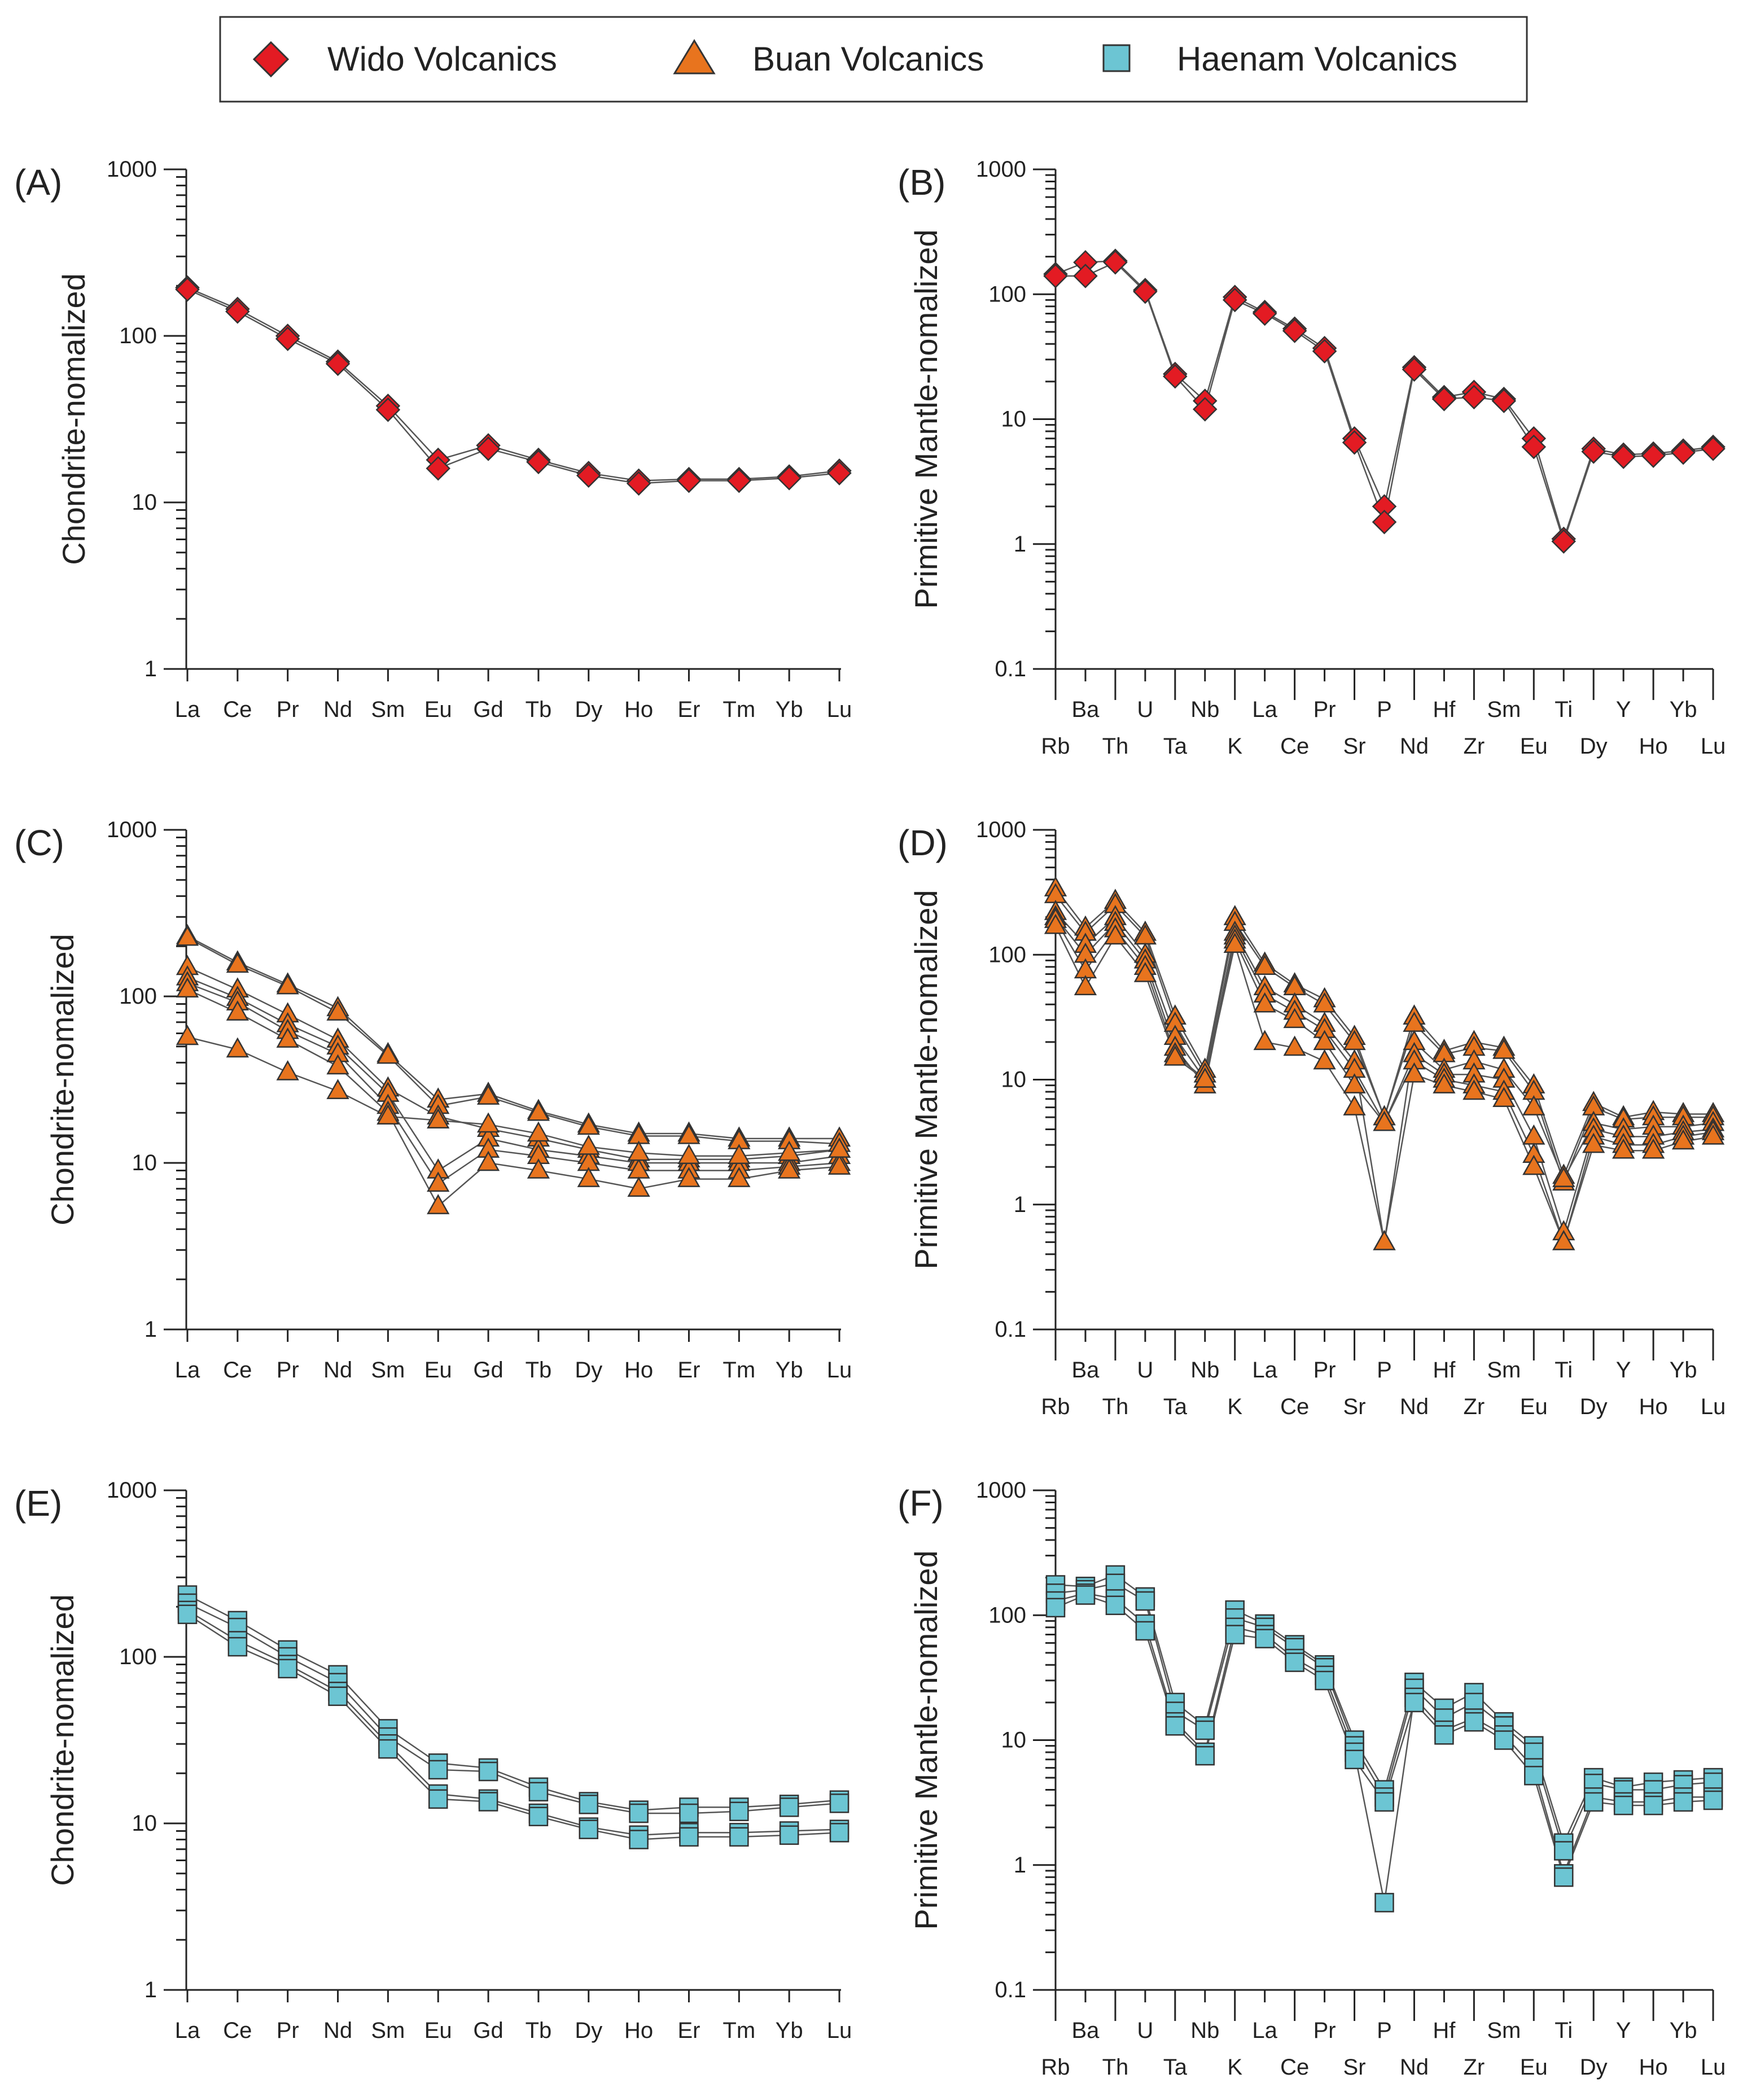 The width and height of the screenshot is (1747, 2100). I want to click on panel-label: (E), so click(38, 1504).